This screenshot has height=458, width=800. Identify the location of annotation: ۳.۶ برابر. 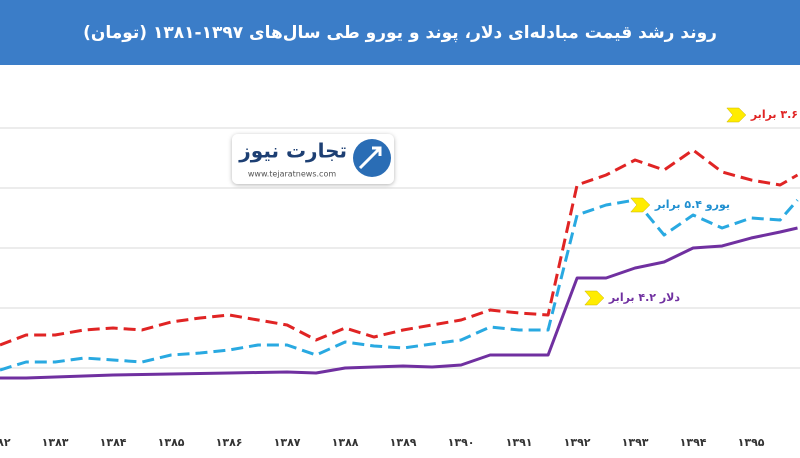
(774, 114).